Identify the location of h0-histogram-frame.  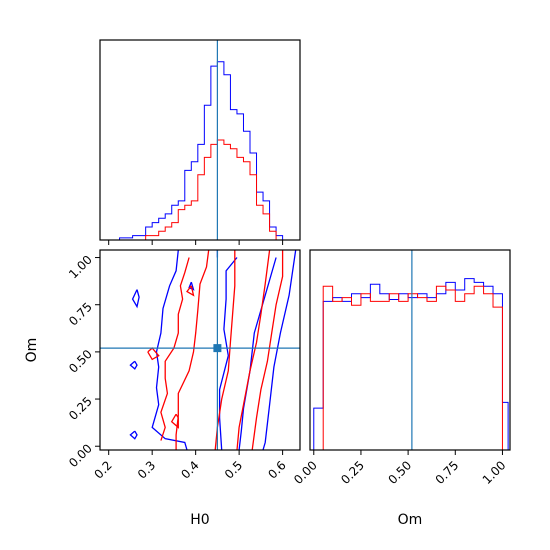
(200, 140).